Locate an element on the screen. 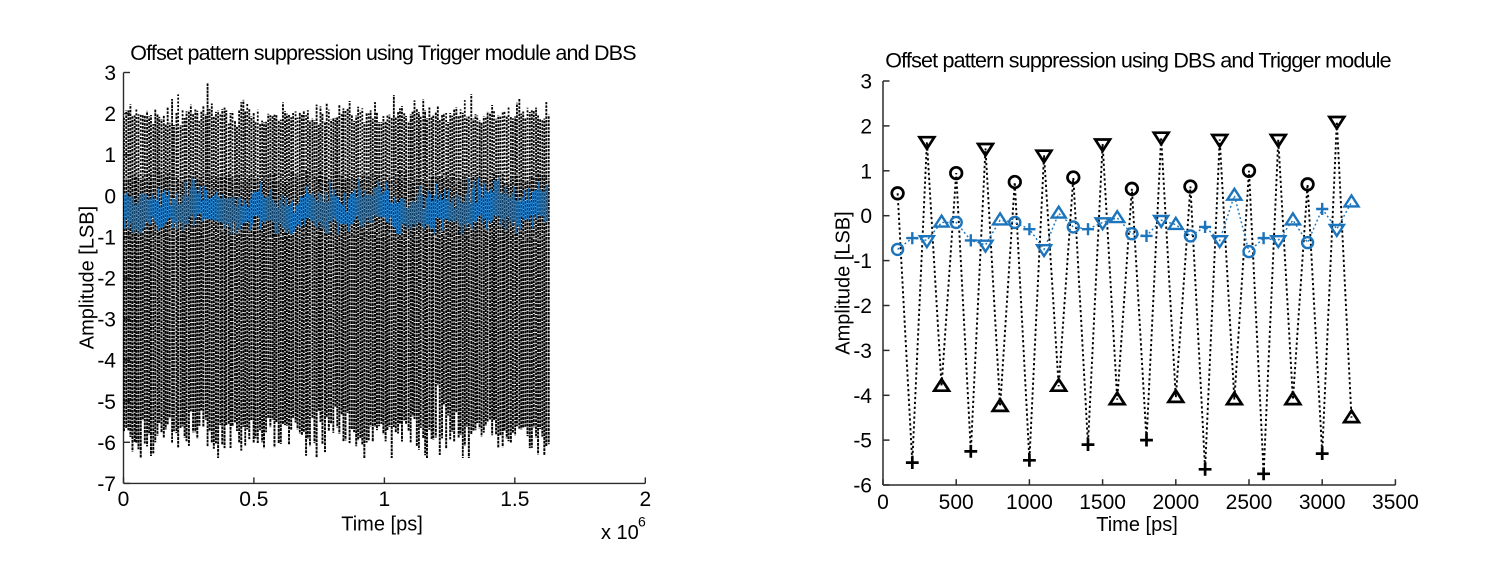 This screenshot has height=585, width=1500. svg-text: x 10 is located at coordinates (620, 533).